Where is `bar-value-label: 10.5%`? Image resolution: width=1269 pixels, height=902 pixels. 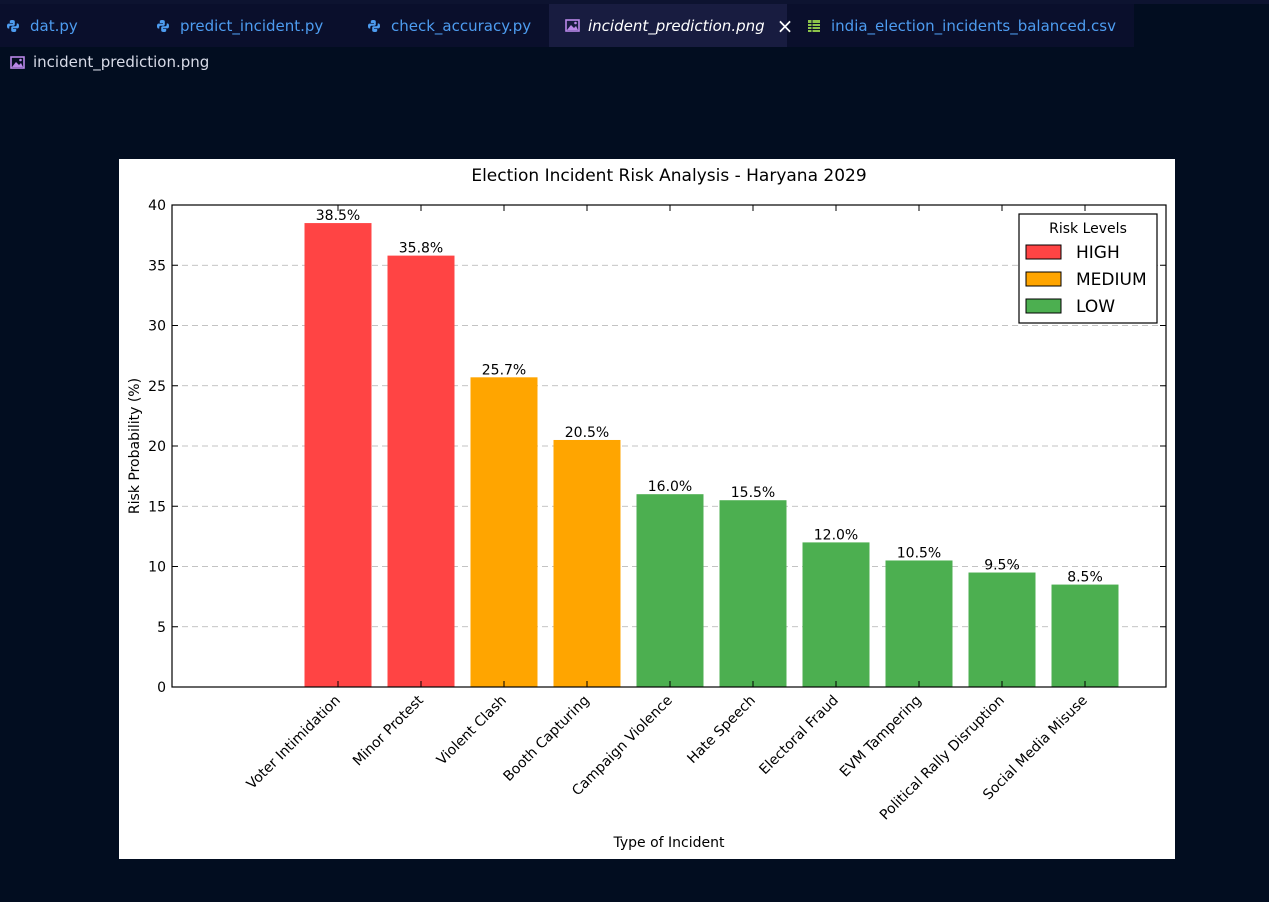
bar-value-label: 10.5% is located at coordinates (919, 553).